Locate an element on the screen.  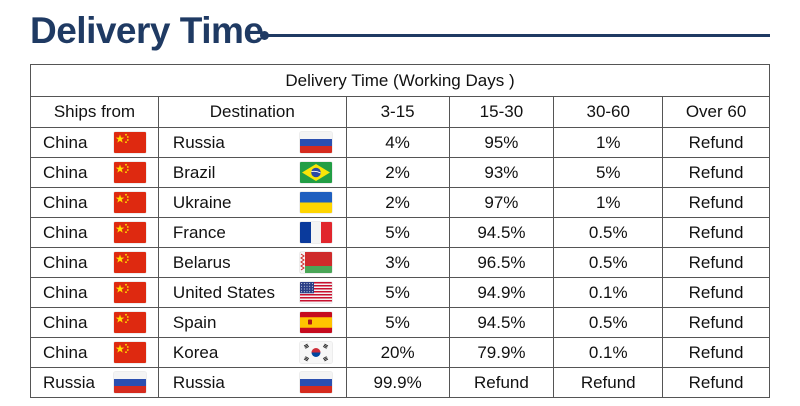
value-3-15: 99.9% is located at coordinates (397, 382).